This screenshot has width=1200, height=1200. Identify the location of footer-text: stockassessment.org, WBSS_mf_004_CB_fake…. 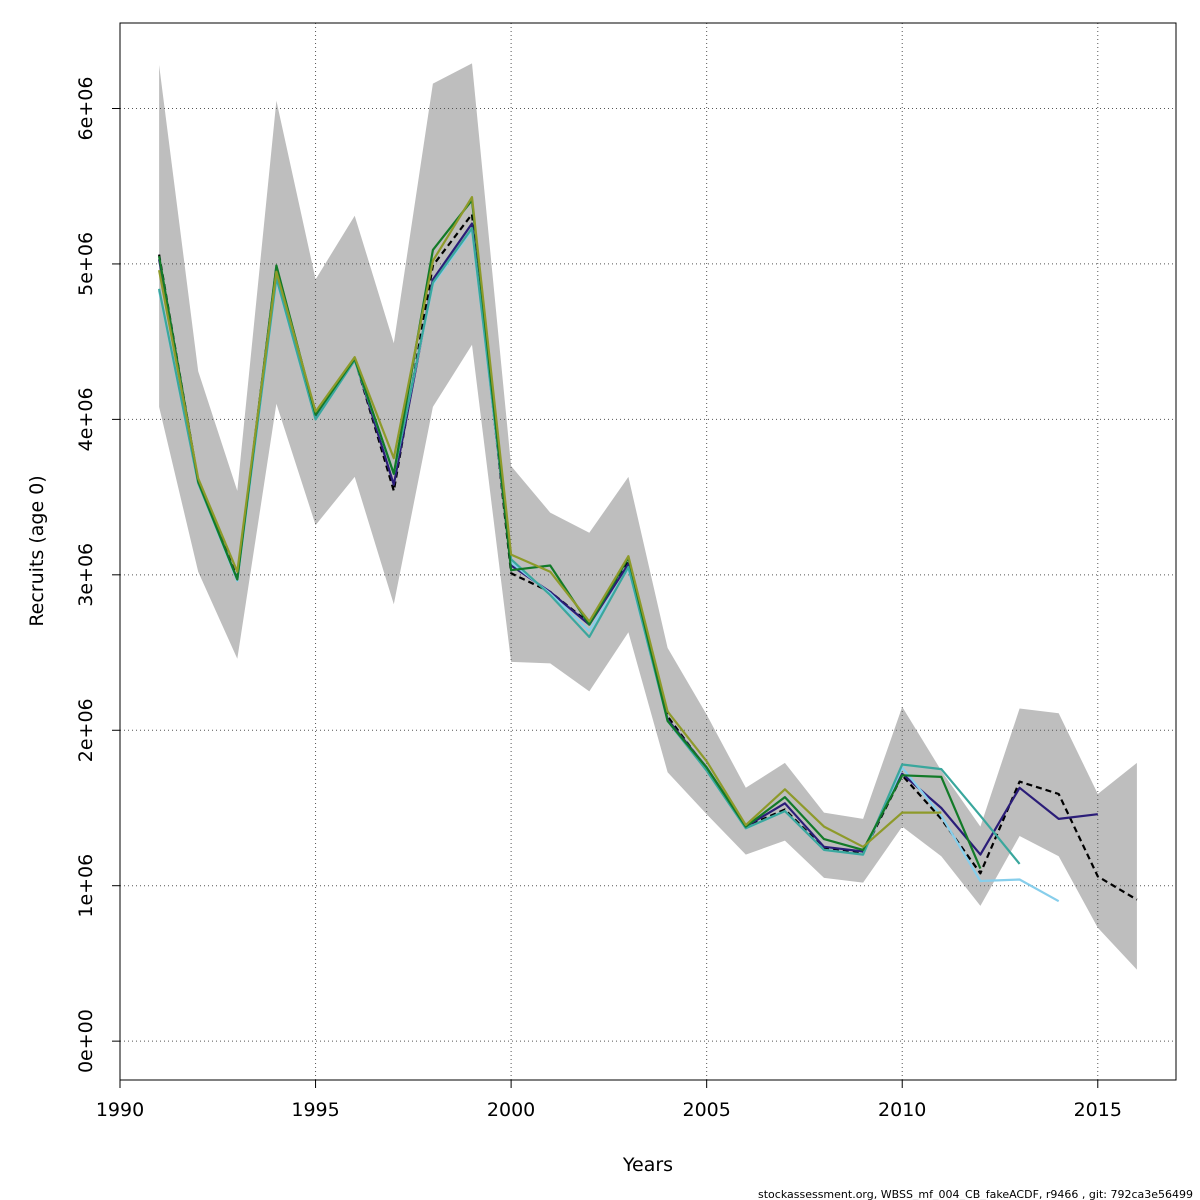
(975, 1194).